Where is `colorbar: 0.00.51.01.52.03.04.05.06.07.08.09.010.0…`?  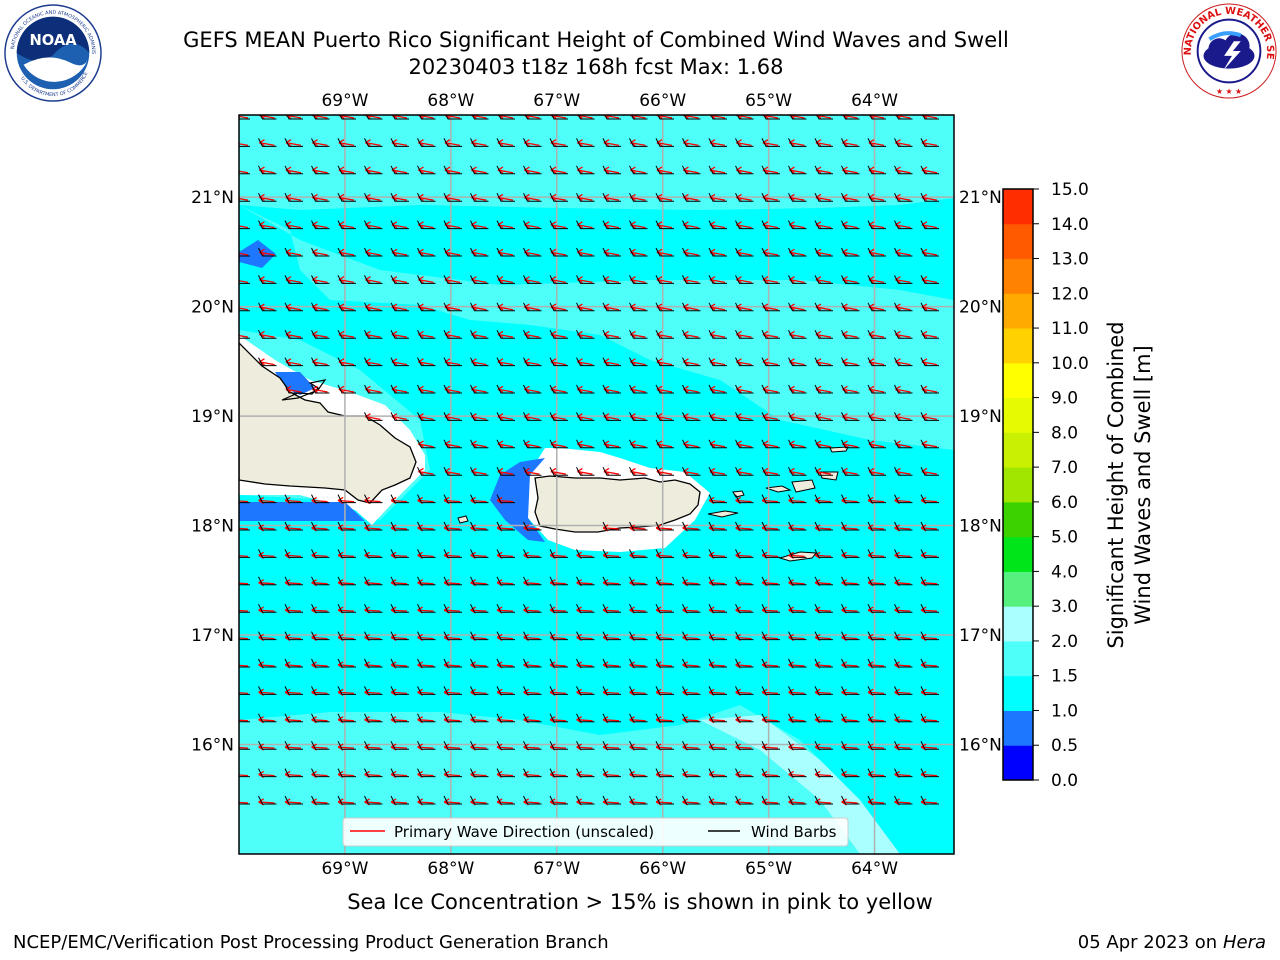
colorbar: 0.00.51.01.52.03.04.05.06.07.08.09.010.0… is located at coordinates (1045, 485).